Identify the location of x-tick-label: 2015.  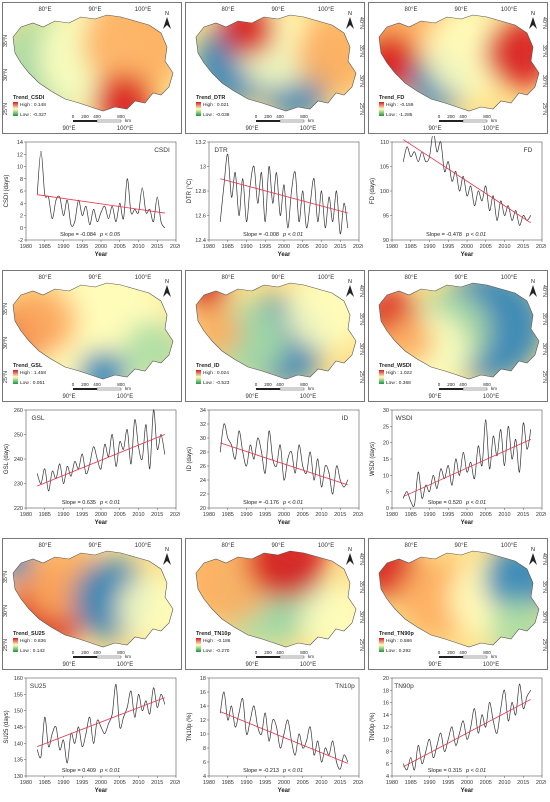
(340, 515).